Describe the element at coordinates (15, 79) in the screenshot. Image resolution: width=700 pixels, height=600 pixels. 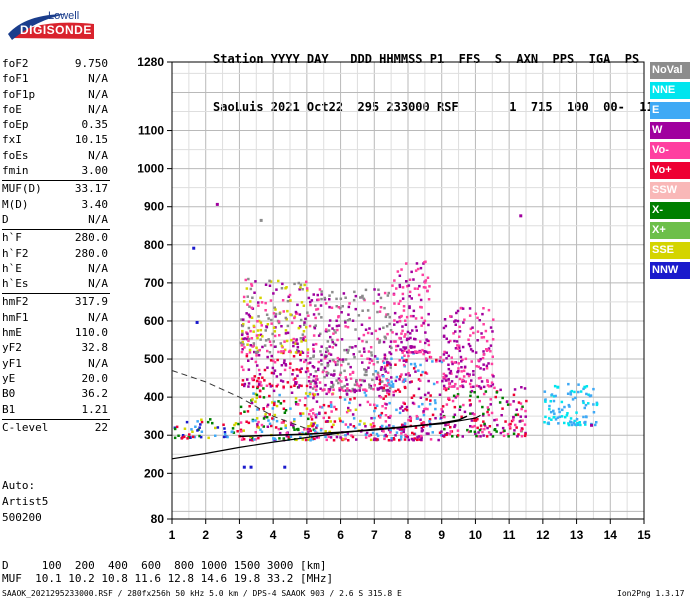
I see `param-label: foF1` at that location.